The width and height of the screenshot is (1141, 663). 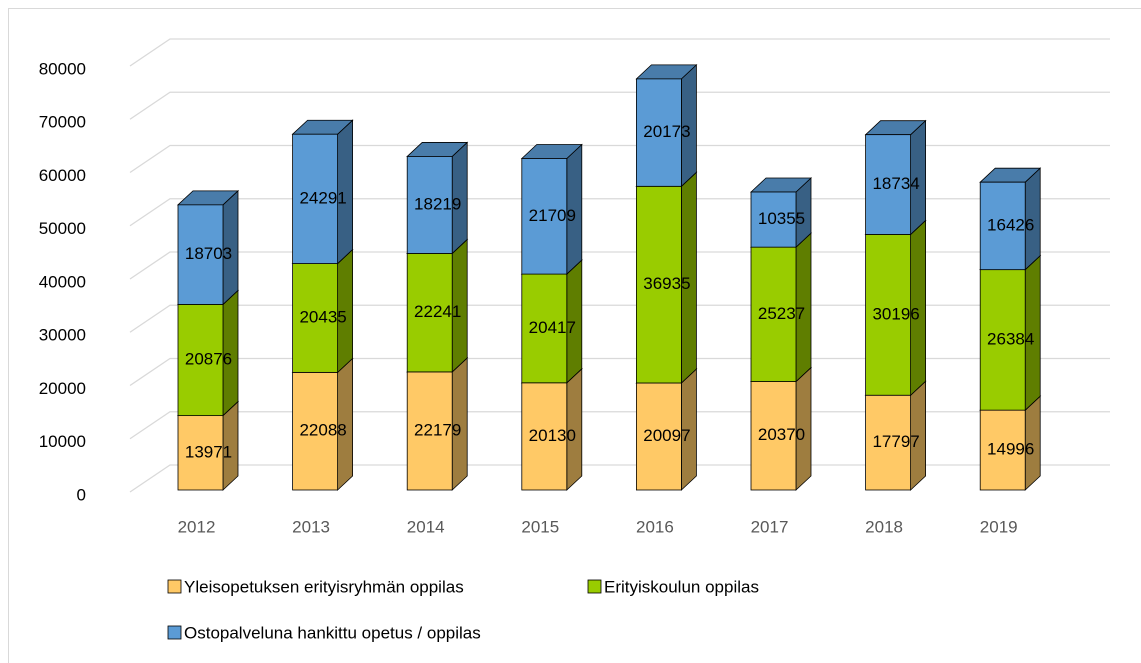 I want to click on data-label: 20130, so click(x=552, y=435).